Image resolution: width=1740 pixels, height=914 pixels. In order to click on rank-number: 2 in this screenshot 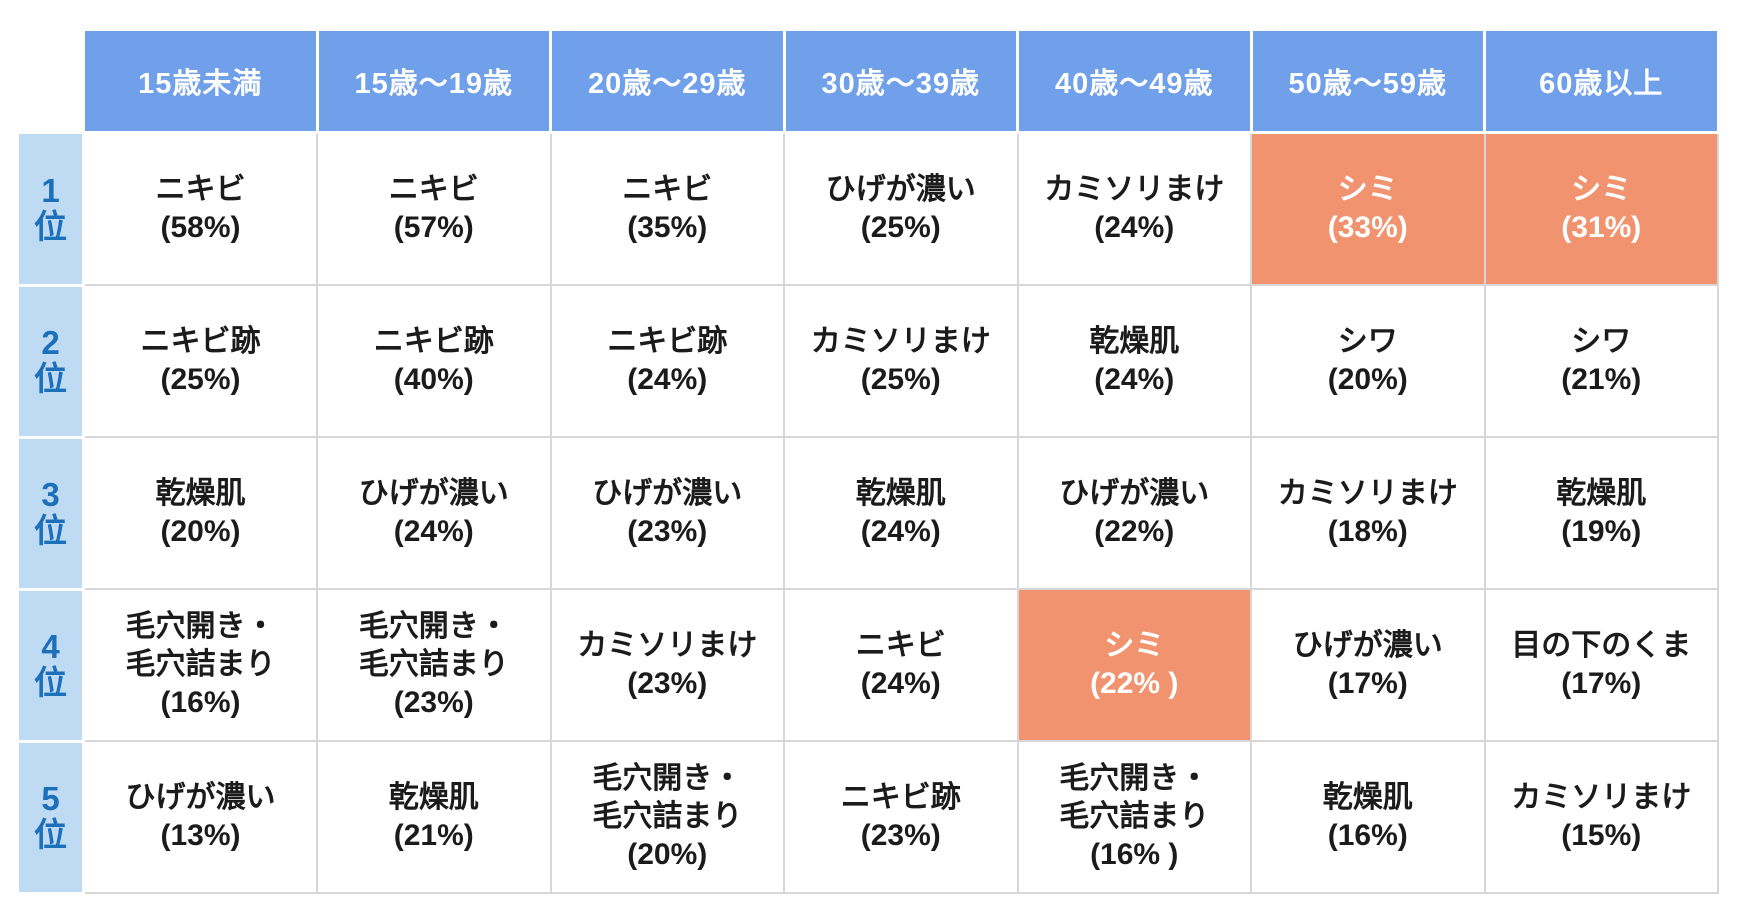, I will do `click(50, 343)`.